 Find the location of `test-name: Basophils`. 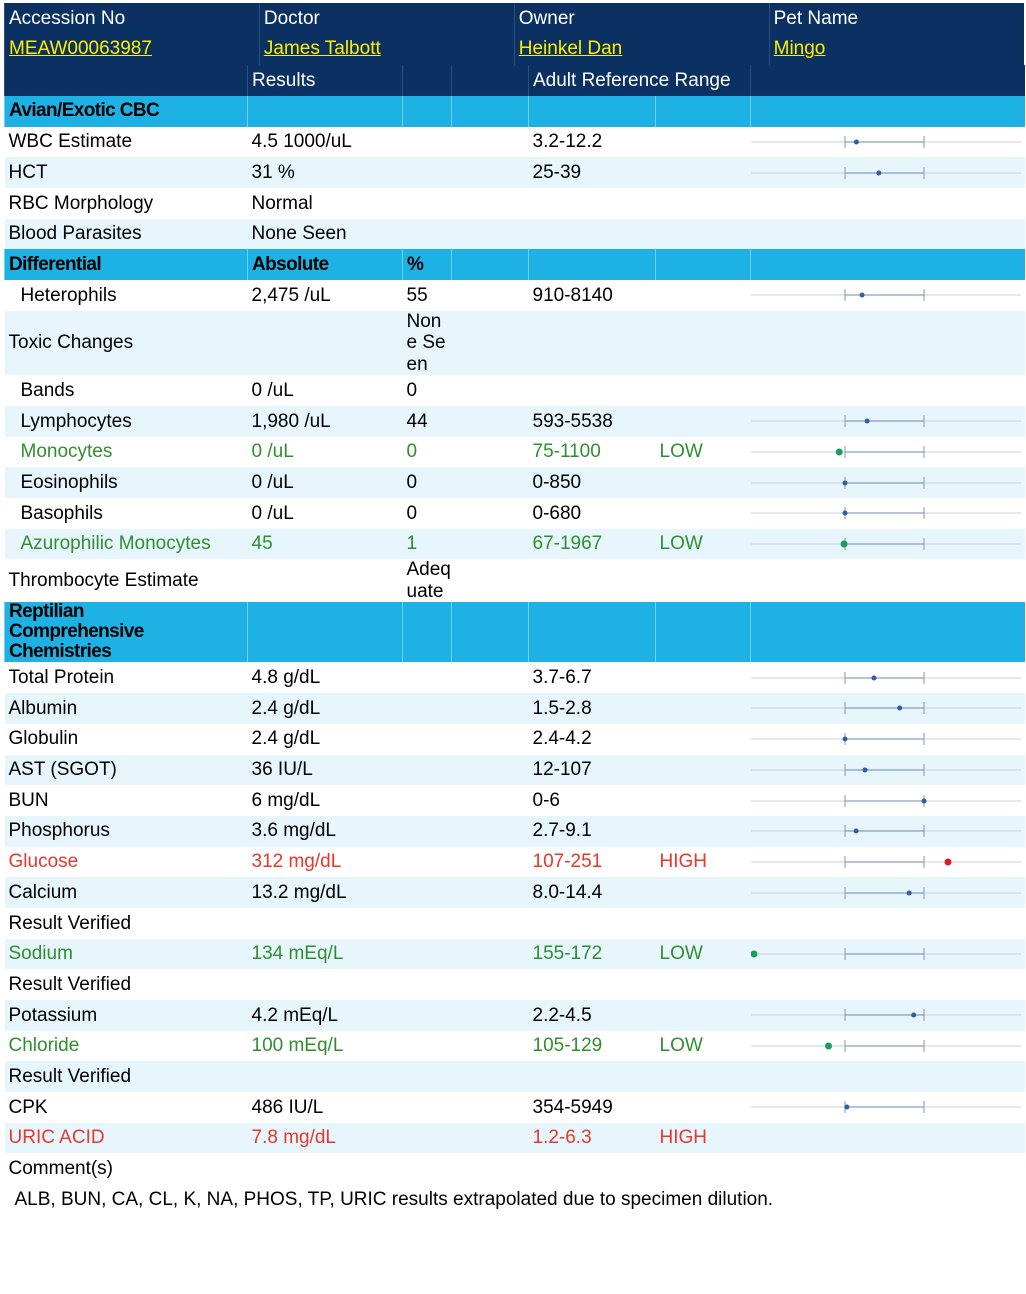

test-name: Basophils is located at coordinates (61, 513).